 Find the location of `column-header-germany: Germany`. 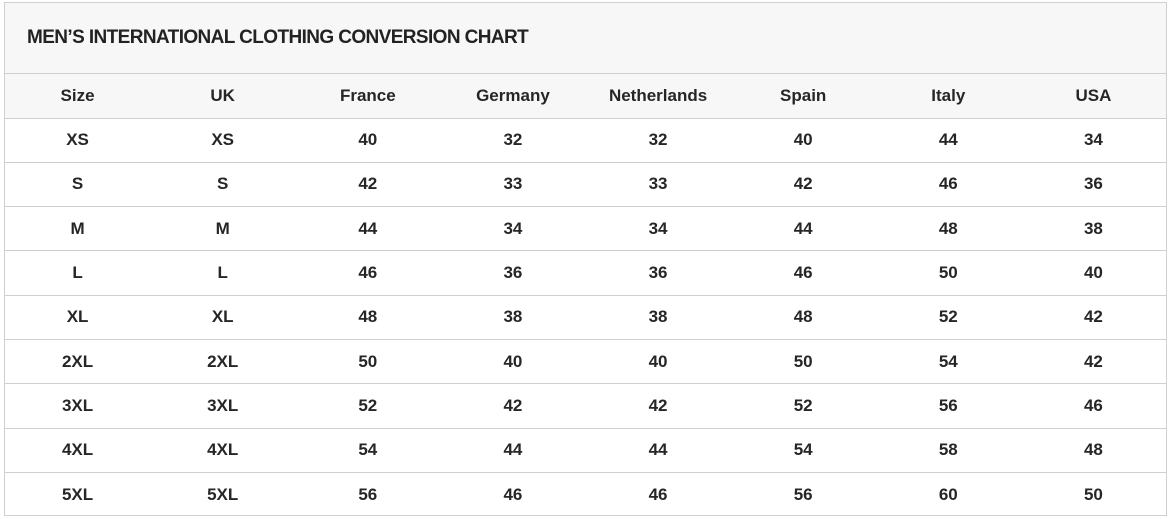

column-header-germany: Germany is located at coordinates (513, 96).